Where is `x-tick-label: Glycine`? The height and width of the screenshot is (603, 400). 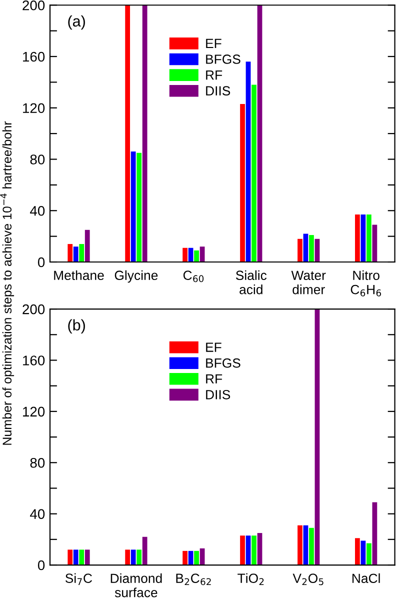
x-tick-label: Glycine is located at coordinates (136, 276).